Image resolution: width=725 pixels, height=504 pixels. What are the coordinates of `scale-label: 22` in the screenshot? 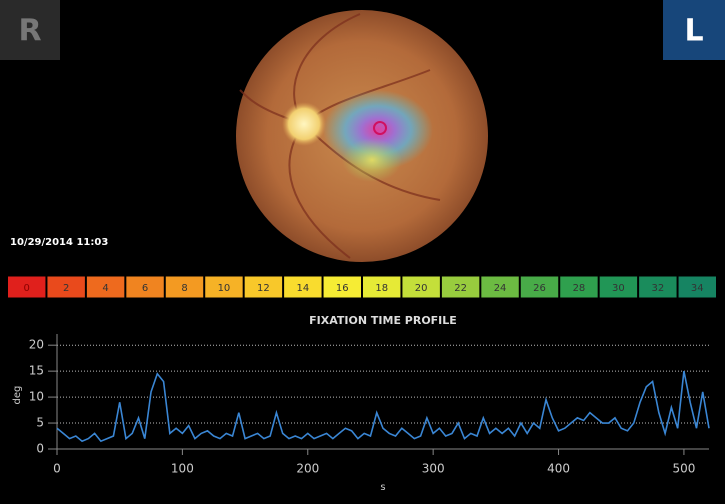 It's located at (460, 288).